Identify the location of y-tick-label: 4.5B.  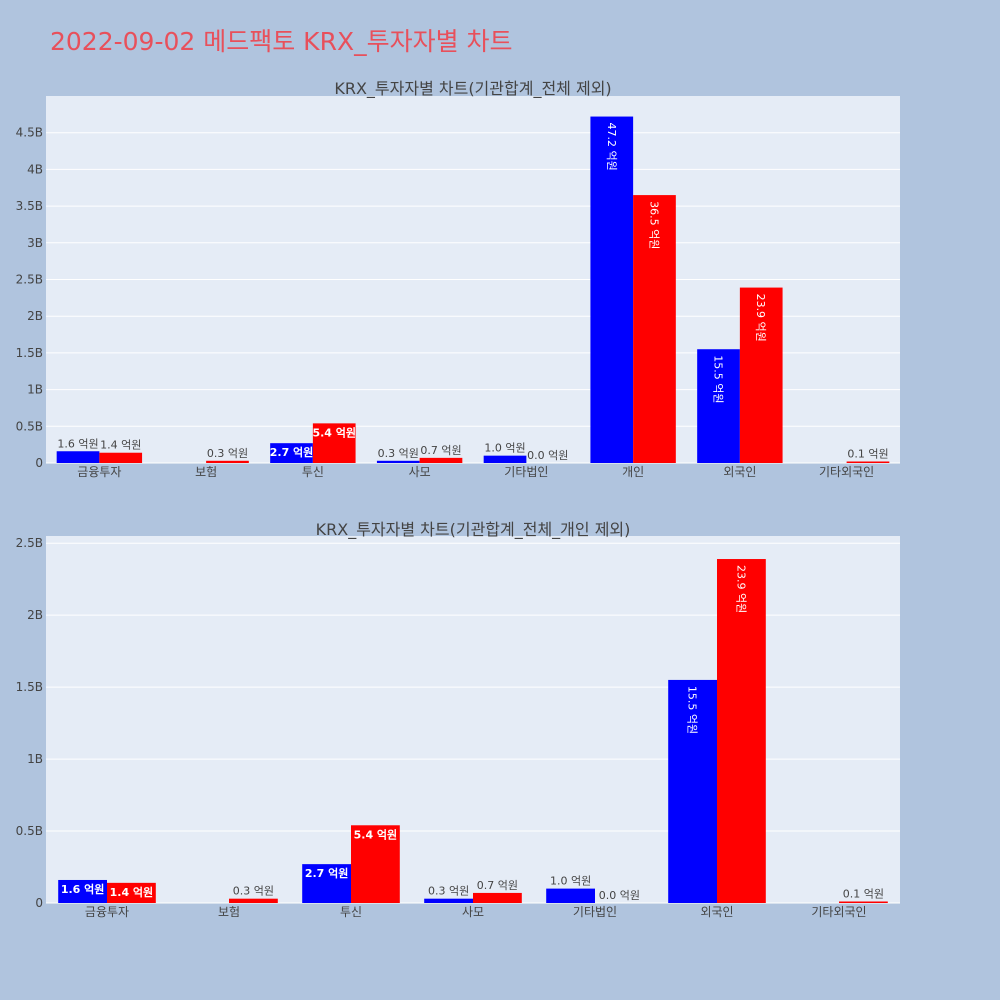
(29, 133).